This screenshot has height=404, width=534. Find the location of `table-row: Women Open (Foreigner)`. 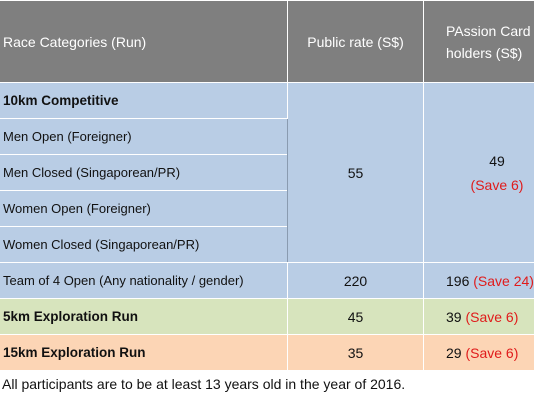

table-row: Women Open (Foreigner) is located at coordinates (267, 208).